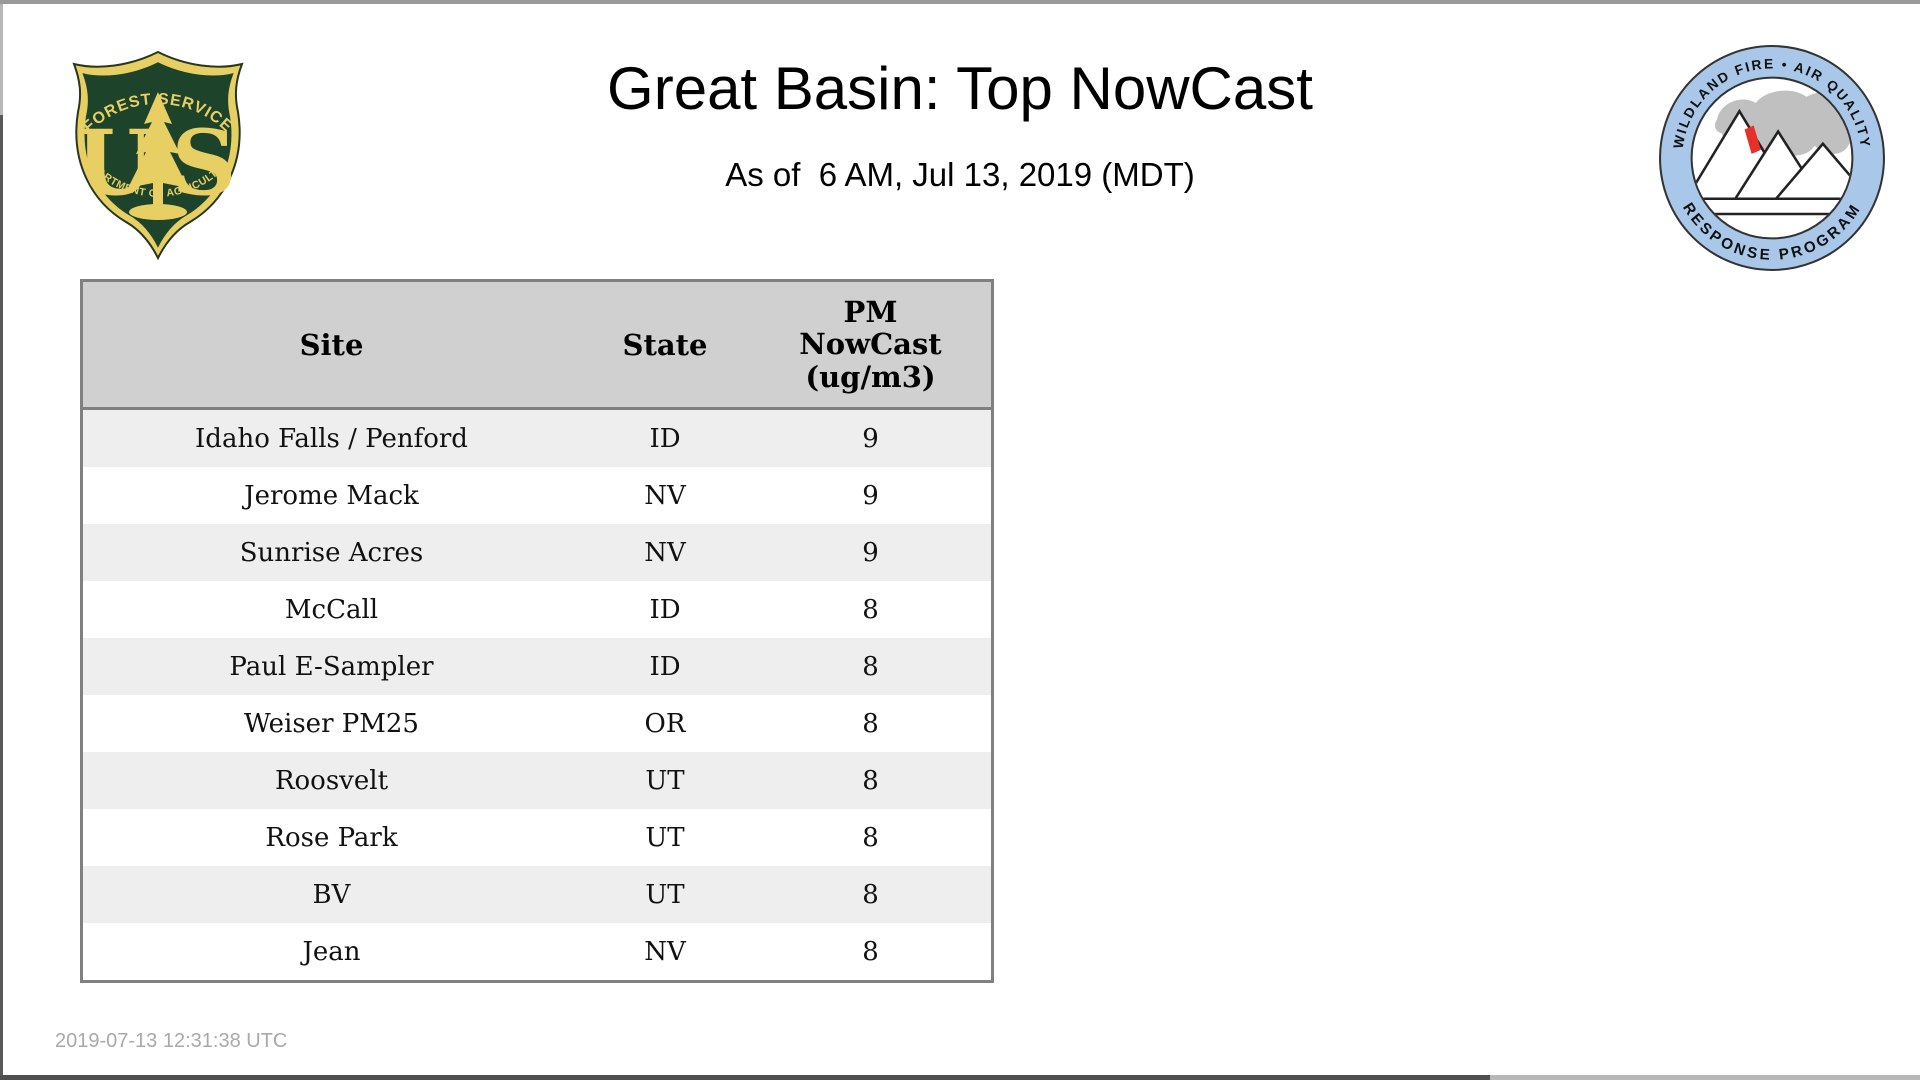  What do you see at coordinates (331, 609) in the screenshot?
I see `site-cell: McCall` at bounding box center [331, 609].